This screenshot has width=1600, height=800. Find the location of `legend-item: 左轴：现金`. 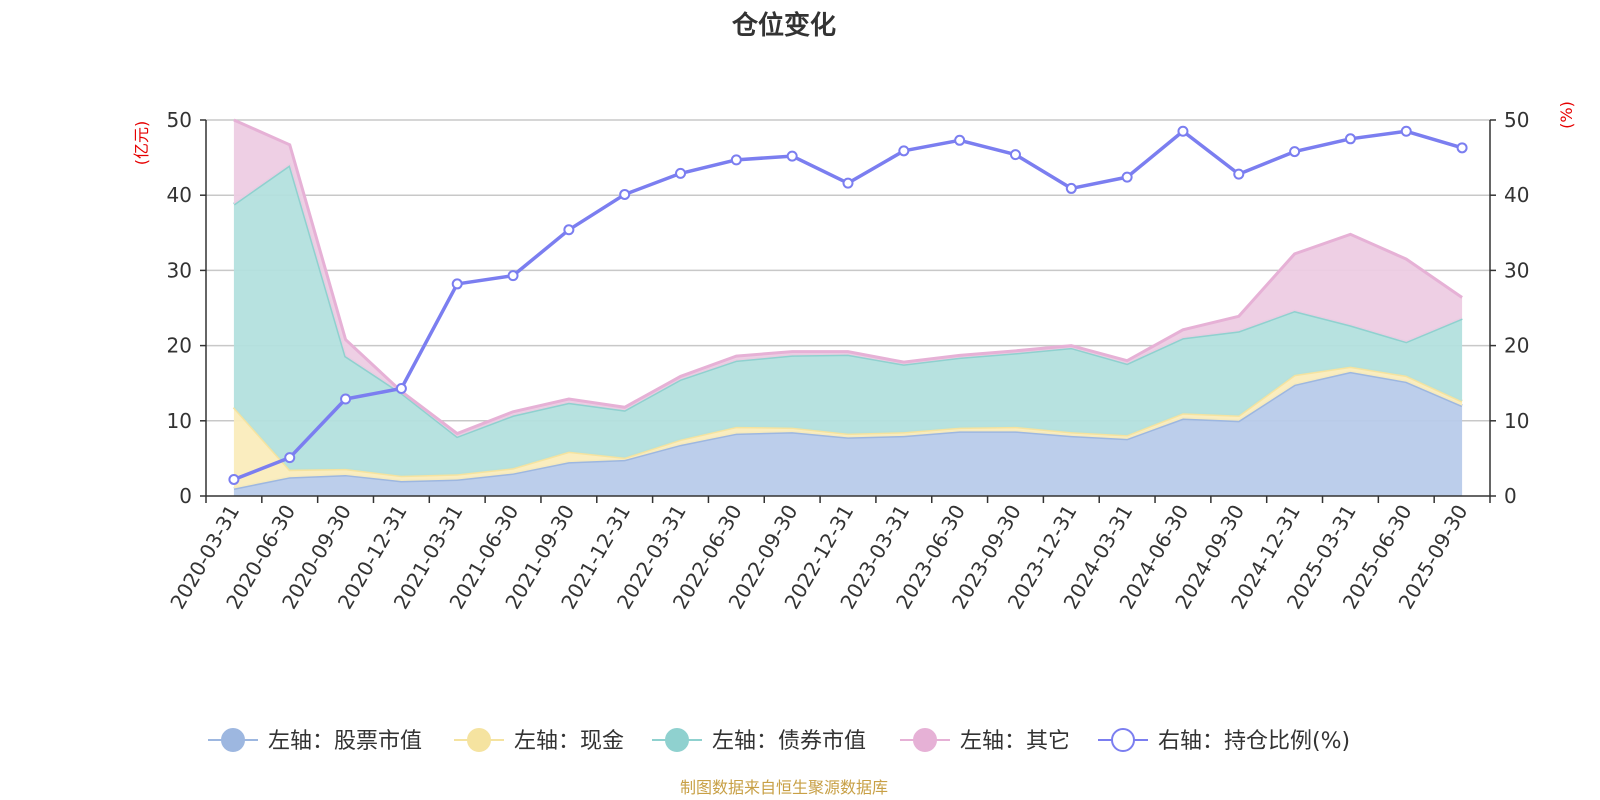

legend-item: 左轴：现金 is located at coordinates (539, 741).